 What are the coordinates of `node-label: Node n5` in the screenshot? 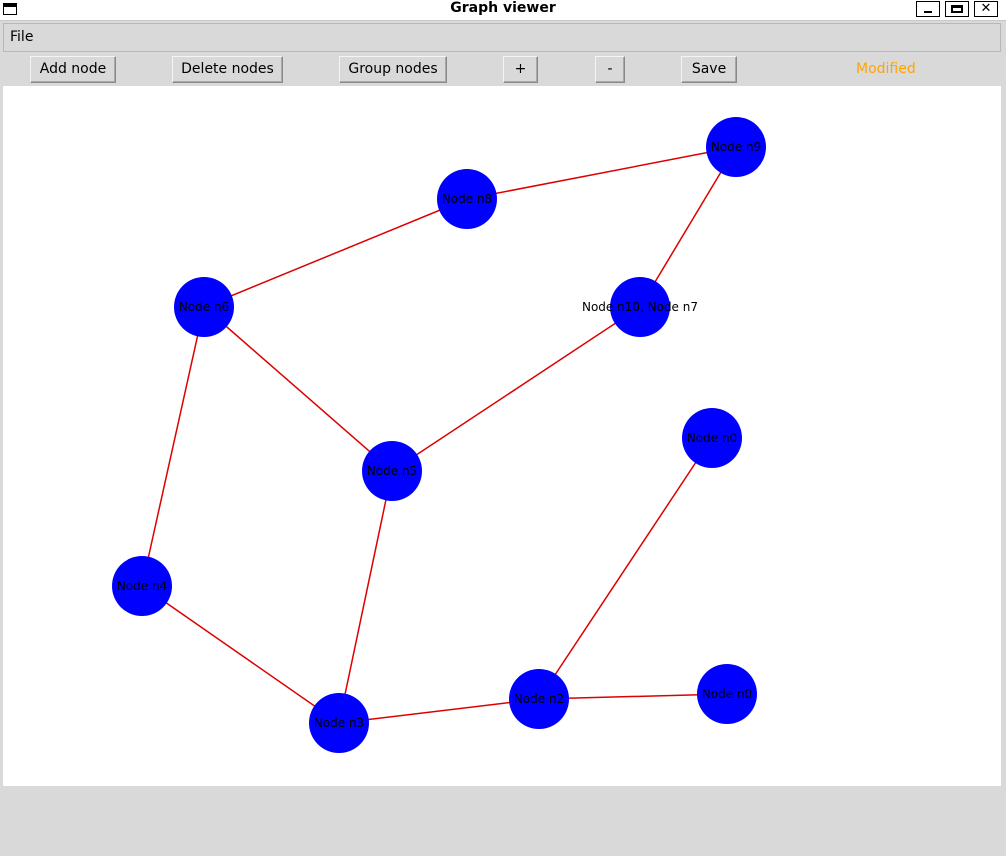 It's located at (392, 471).